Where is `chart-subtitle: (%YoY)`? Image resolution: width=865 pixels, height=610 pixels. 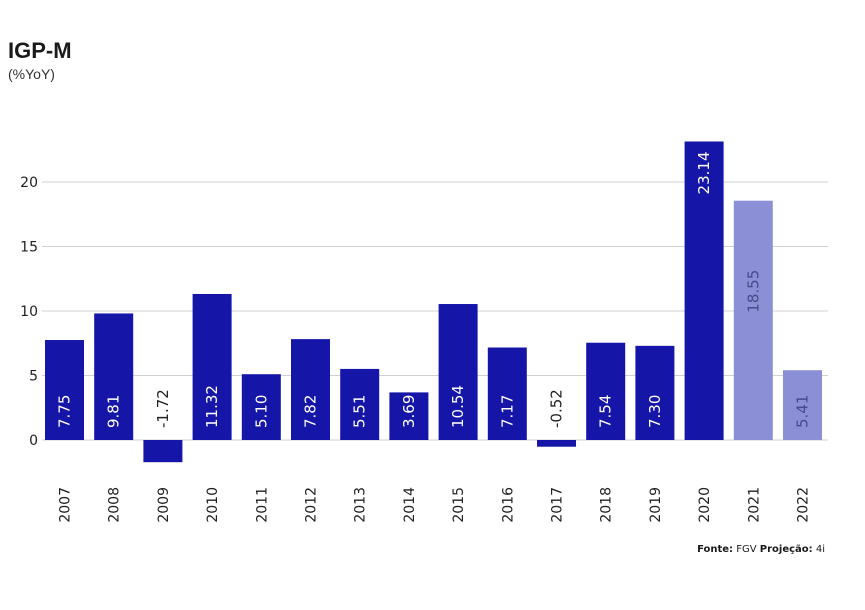 chart-subtitle: (%YoY) is located at coordinates (31, 74).